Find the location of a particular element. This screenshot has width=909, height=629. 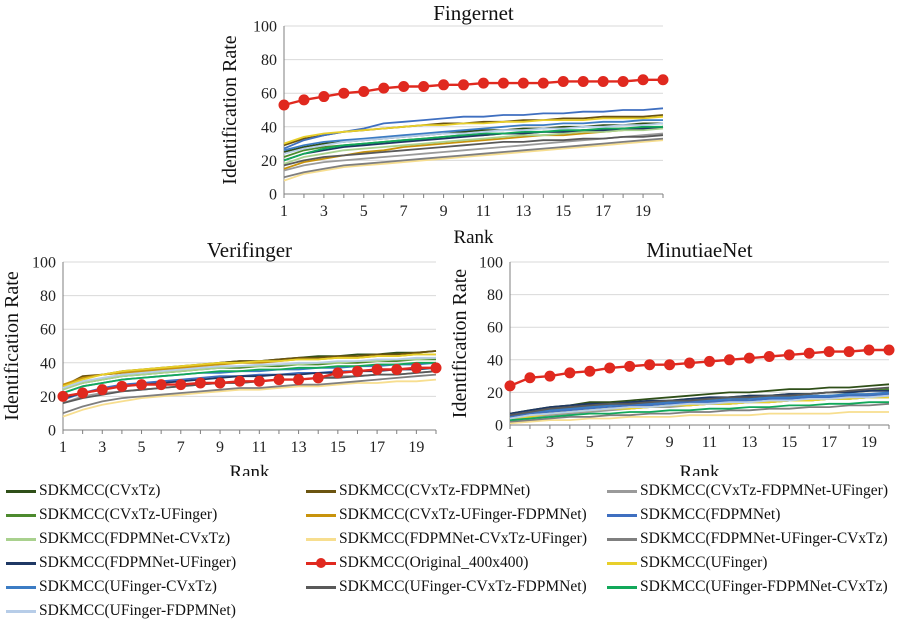

x-tick-label: 19 is located at coordinates (416, 447).